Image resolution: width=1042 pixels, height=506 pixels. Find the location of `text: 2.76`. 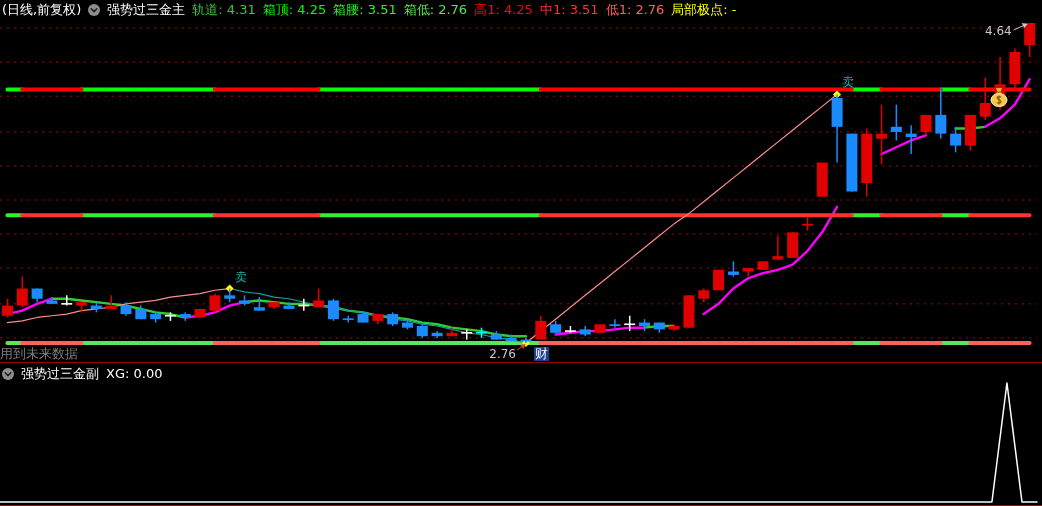

text: 2.76 is located at coordinates (502, 354).